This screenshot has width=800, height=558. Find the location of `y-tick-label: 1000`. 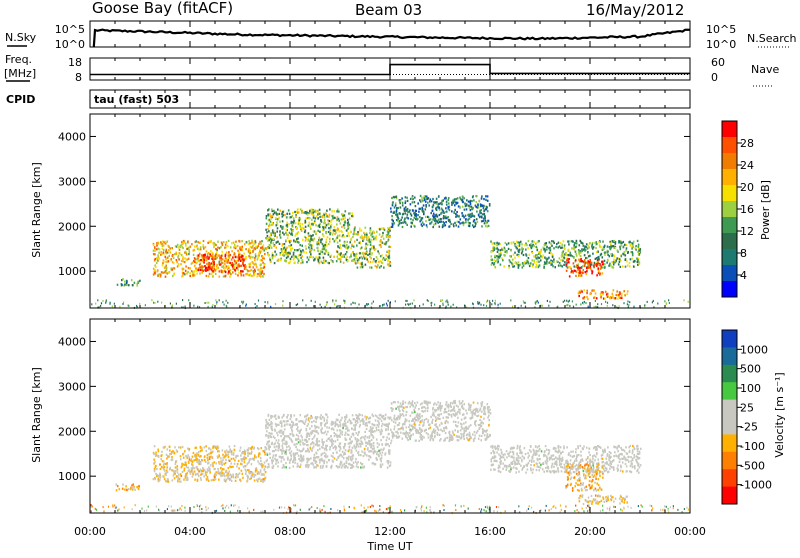

y-tick-label: 1000 is located at coordinates (72, 271).